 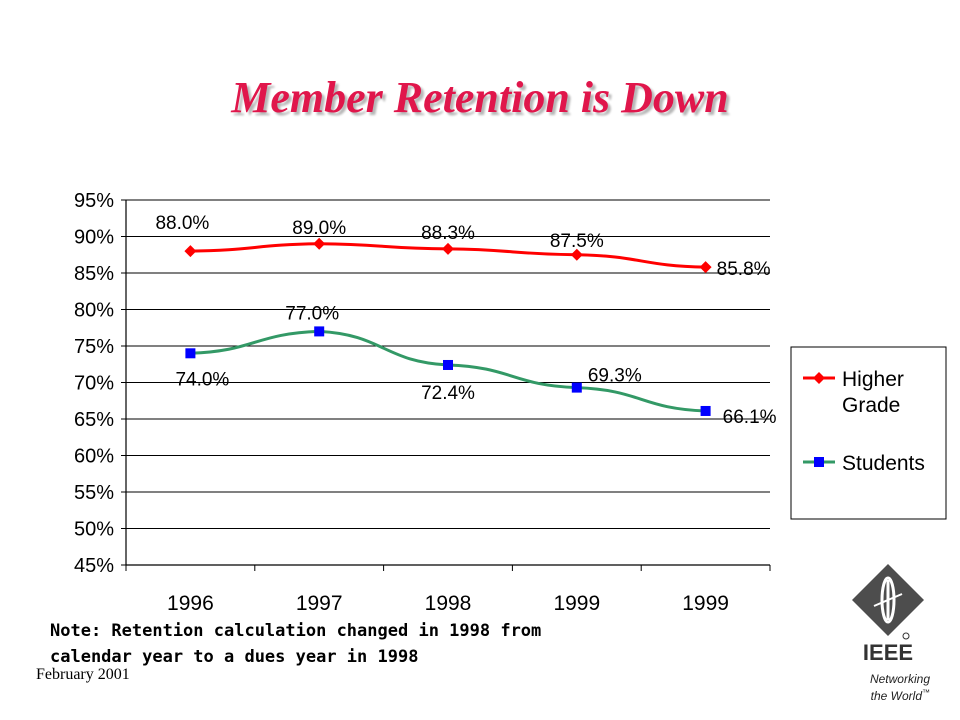 What do you see at coordinates (448, 393) in the screenshot?
I see `data-label: 72.4%` at bounding box center [448, 393].